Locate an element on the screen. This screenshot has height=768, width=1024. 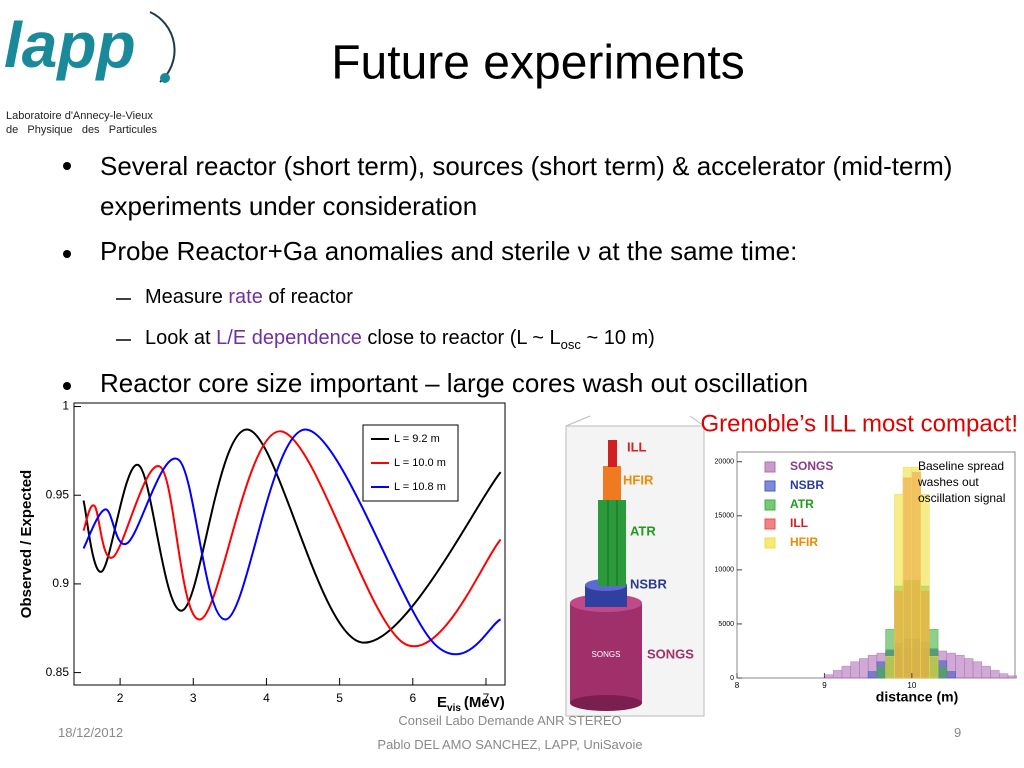
logo-mark: lapp is located at coordinates (70, 45).